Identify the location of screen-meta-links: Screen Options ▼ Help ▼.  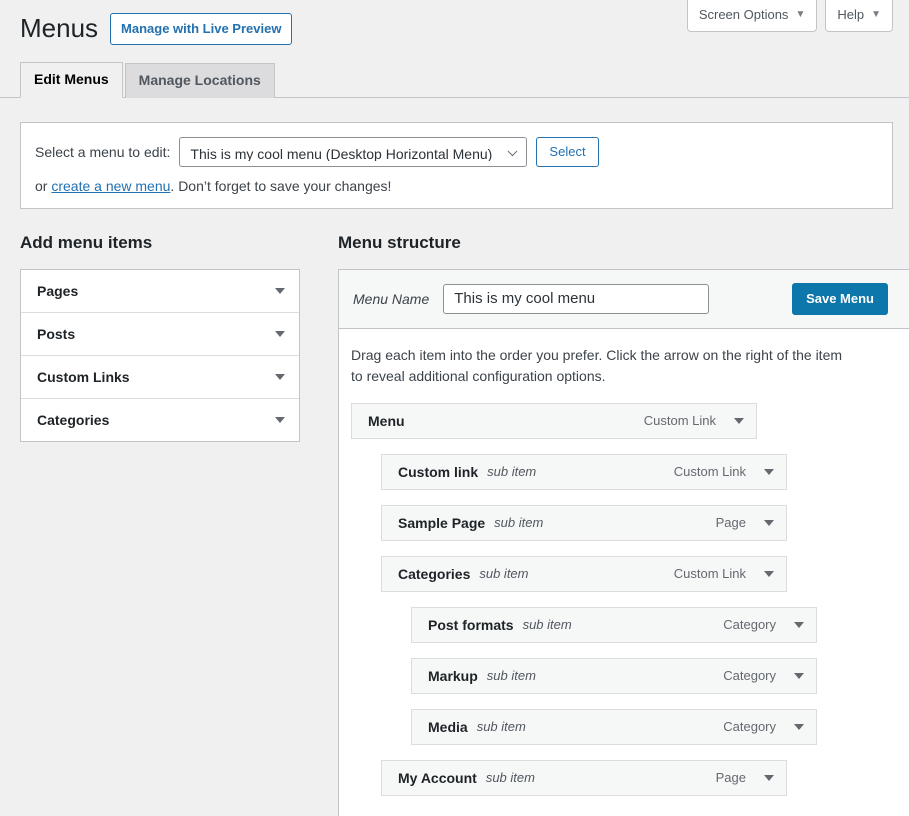
(789, 16).